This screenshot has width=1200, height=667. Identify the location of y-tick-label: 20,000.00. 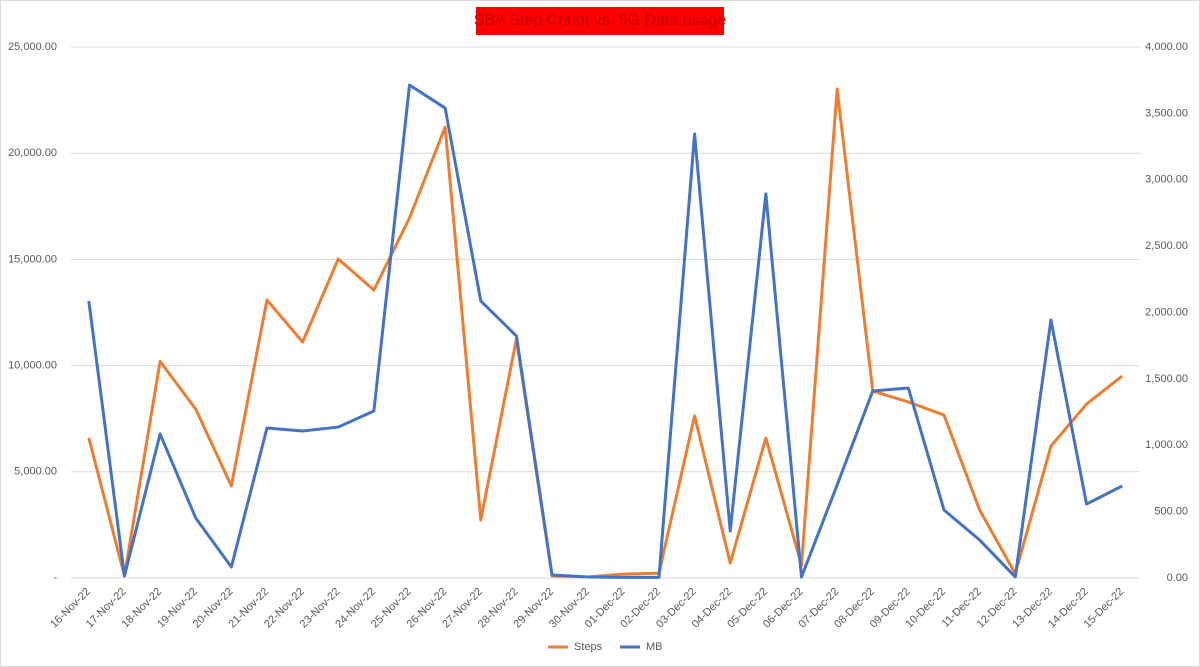
(32, 153).